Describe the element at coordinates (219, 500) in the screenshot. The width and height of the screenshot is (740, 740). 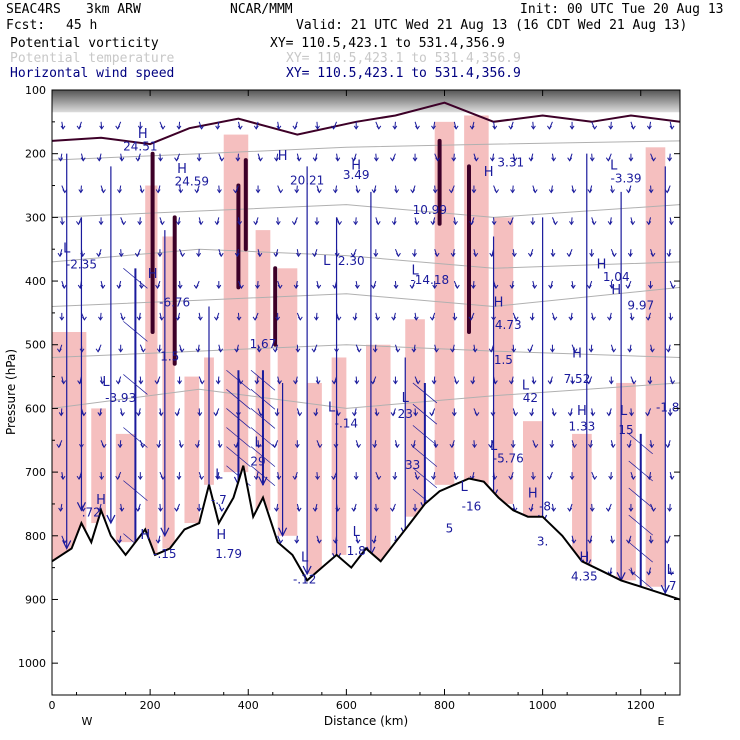
I see `extremum-label: -.7` at that location.